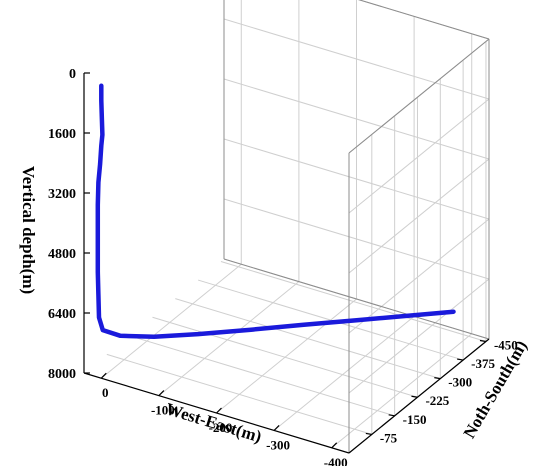 The image size is (550, 471). Describe the element at coordinates (62, 374) in the screenshot. I see `z-tick-label: 8000` at that location.